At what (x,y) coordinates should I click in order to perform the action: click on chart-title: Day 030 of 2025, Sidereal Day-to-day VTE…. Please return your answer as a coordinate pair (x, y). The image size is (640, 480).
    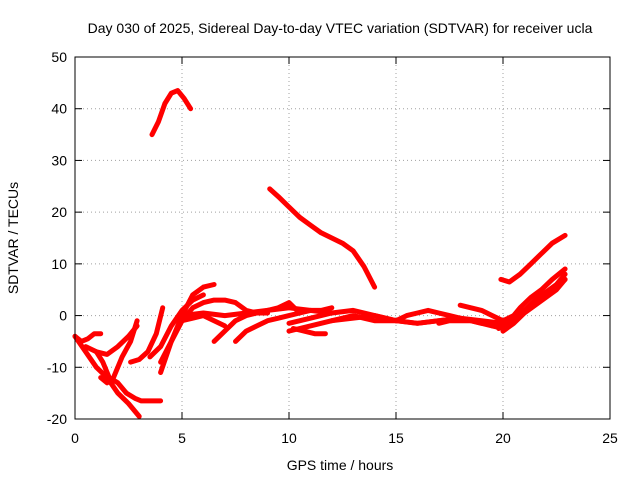
    Looking at the image, I should click on (340, 28).